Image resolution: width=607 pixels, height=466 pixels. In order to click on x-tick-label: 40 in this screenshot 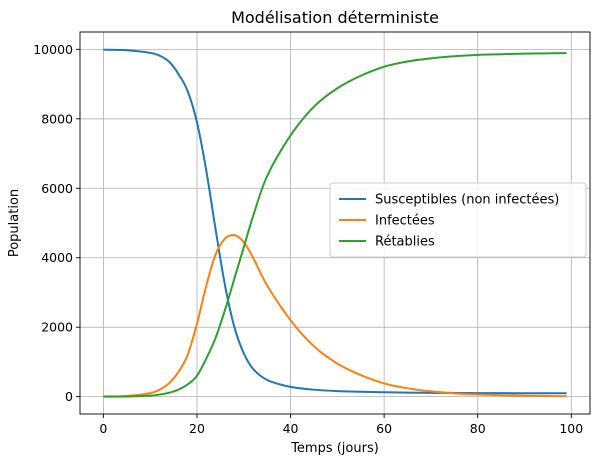, I will do `click(291, 428)`.